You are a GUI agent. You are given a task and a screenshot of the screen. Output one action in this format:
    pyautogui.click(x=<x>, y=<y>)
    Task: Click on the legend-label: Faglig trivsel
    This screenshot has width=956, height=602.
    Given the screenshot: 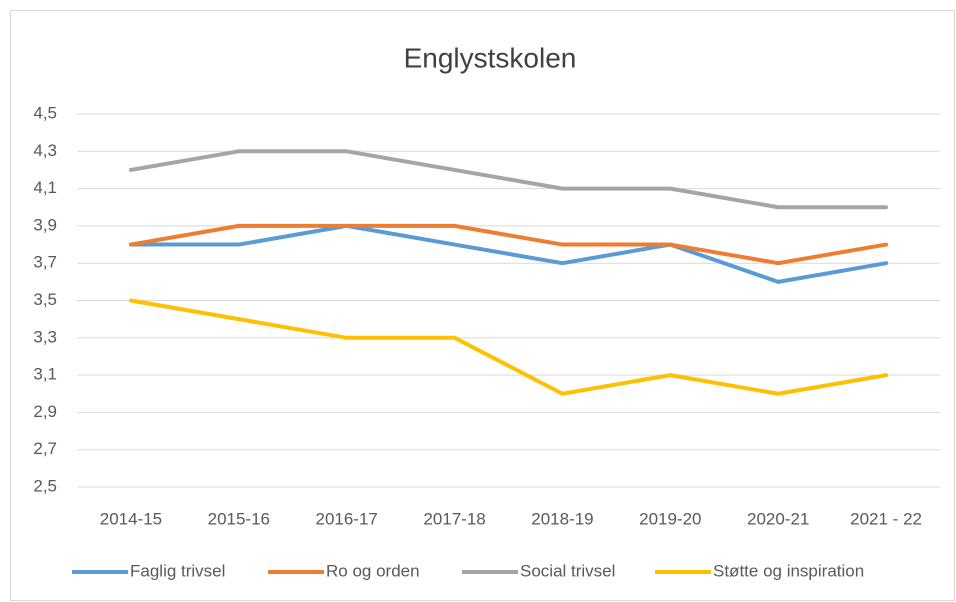 What is the action you would take?
    pyautogui.click(x=177, y=570)
    